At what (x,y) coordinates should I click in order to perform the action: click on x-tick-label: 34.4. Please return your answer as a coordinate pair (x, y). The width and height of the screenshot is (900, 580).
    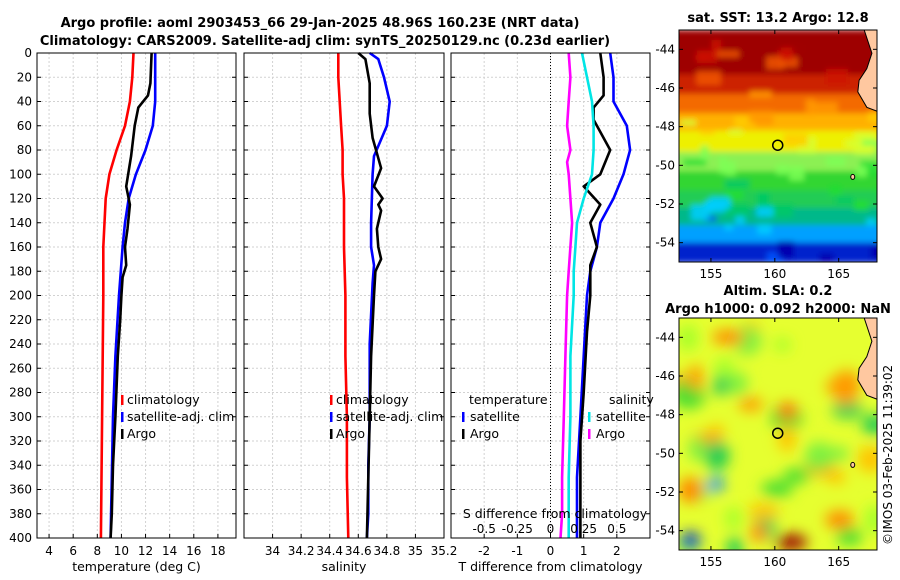
    Looking at the image, I should click on (329, 551).